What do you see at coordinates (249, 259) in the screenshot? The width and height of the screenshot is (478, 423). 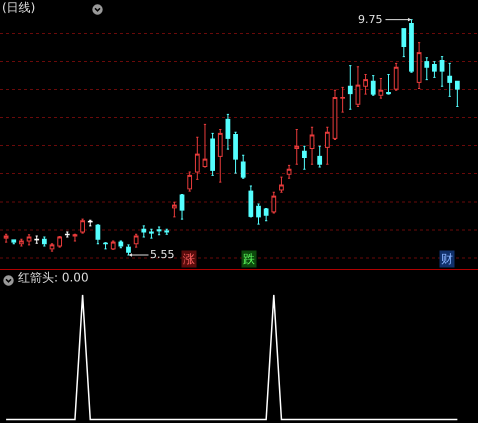 I see `annotation: 跌` at bounding box center [249, 259].